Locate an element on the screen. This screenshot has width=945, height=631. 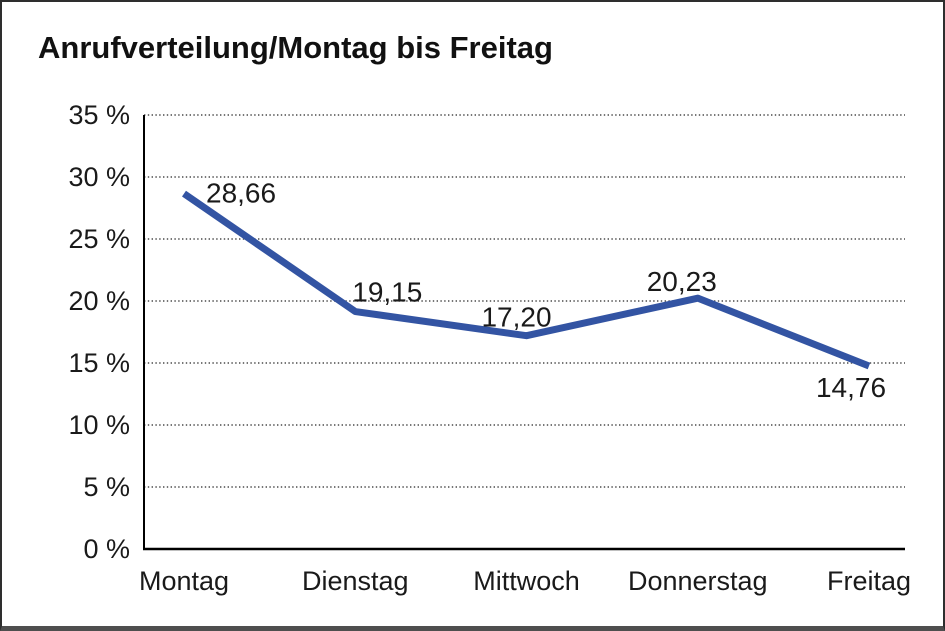
data-point-label: 14,76 is located at coordinates (851, 387).